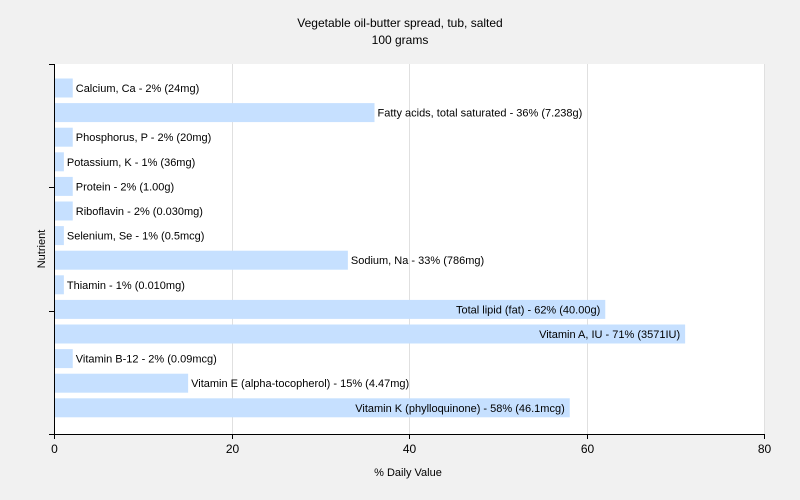 The width and height of the screenshot is (800, 500). I want to click on chart-title: Vegetable oil-butter spread, tub, salted, so click(399, 23).